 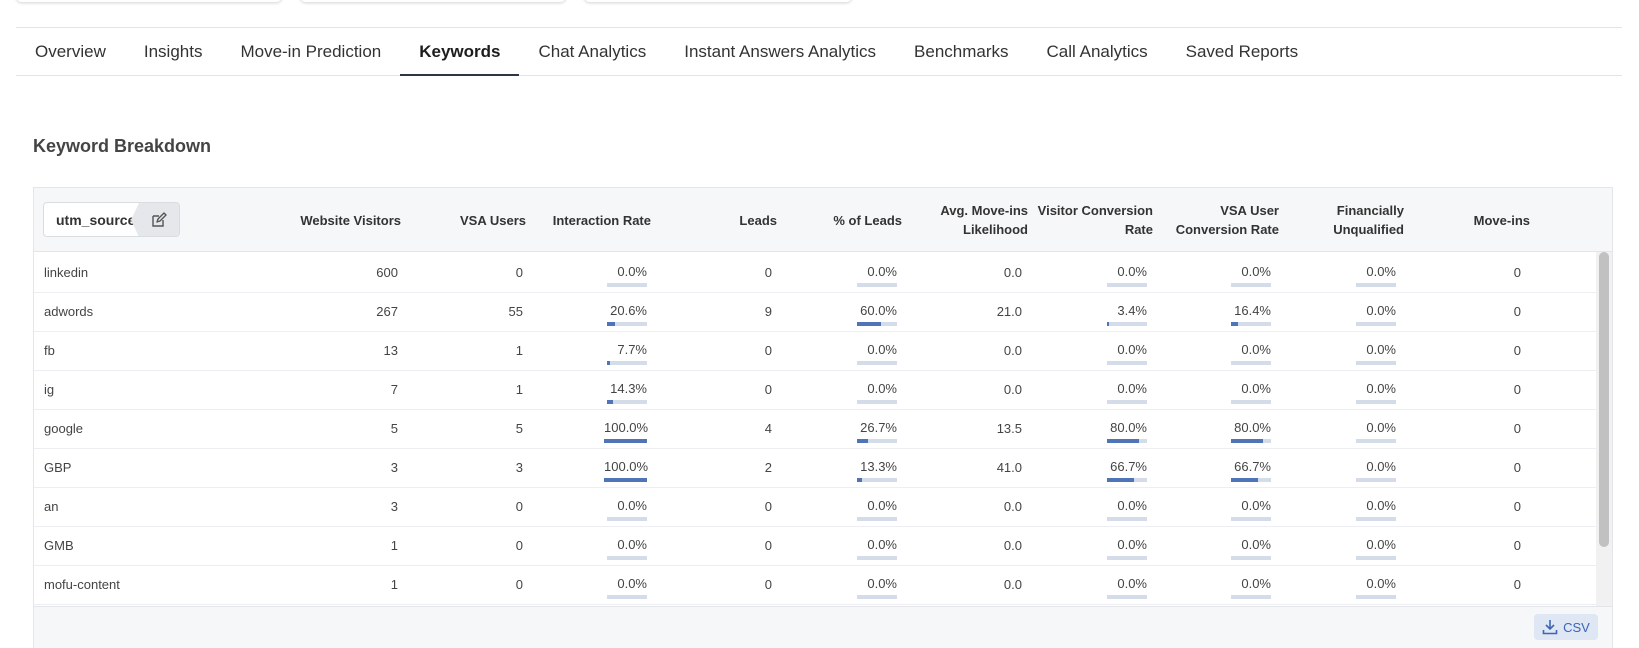 What do you see at coordinates (1604, 399) in the screenshot?
I see `scrollbar-thumb` at bounding box center [1604, 399].